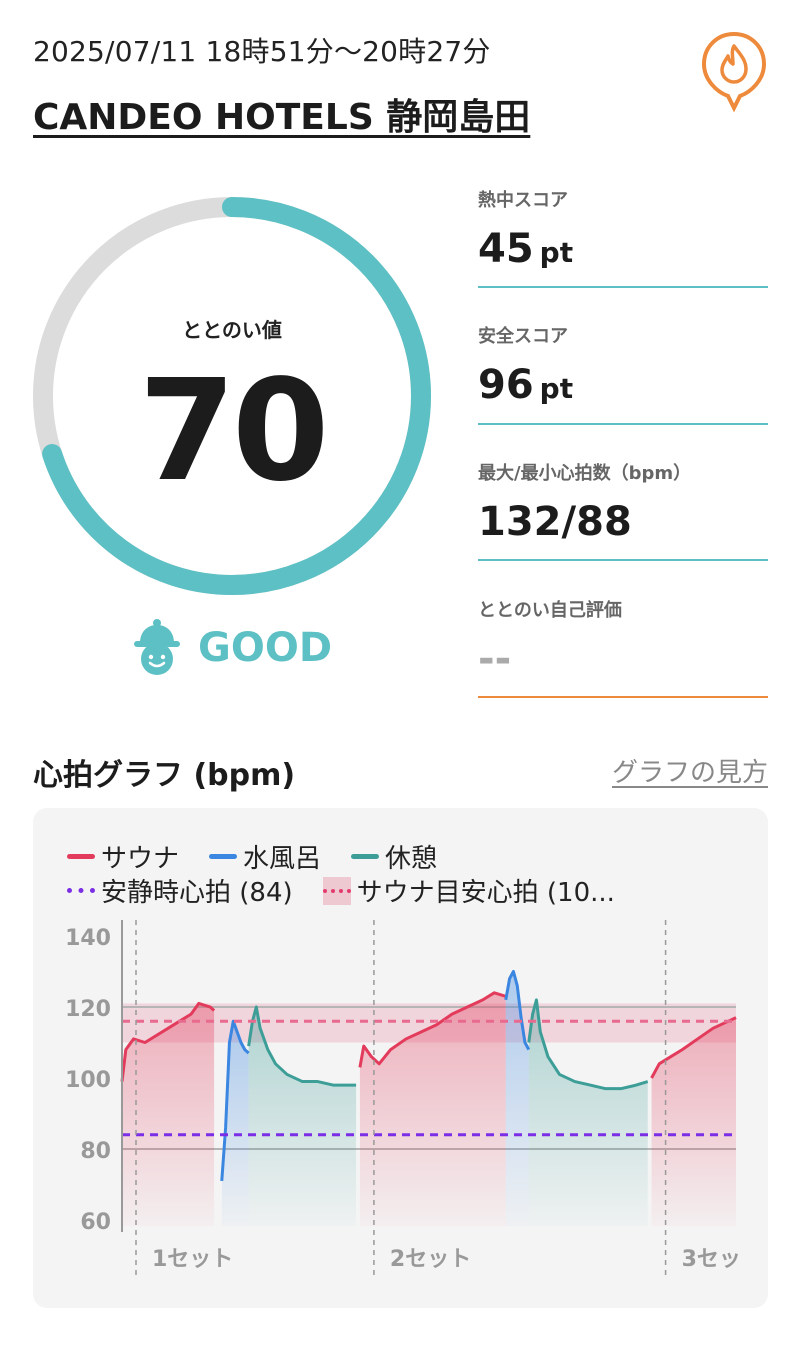 This screenshot has height=1347, width=800. I want to click on rating-badge: GOOD, so click(232, 648).